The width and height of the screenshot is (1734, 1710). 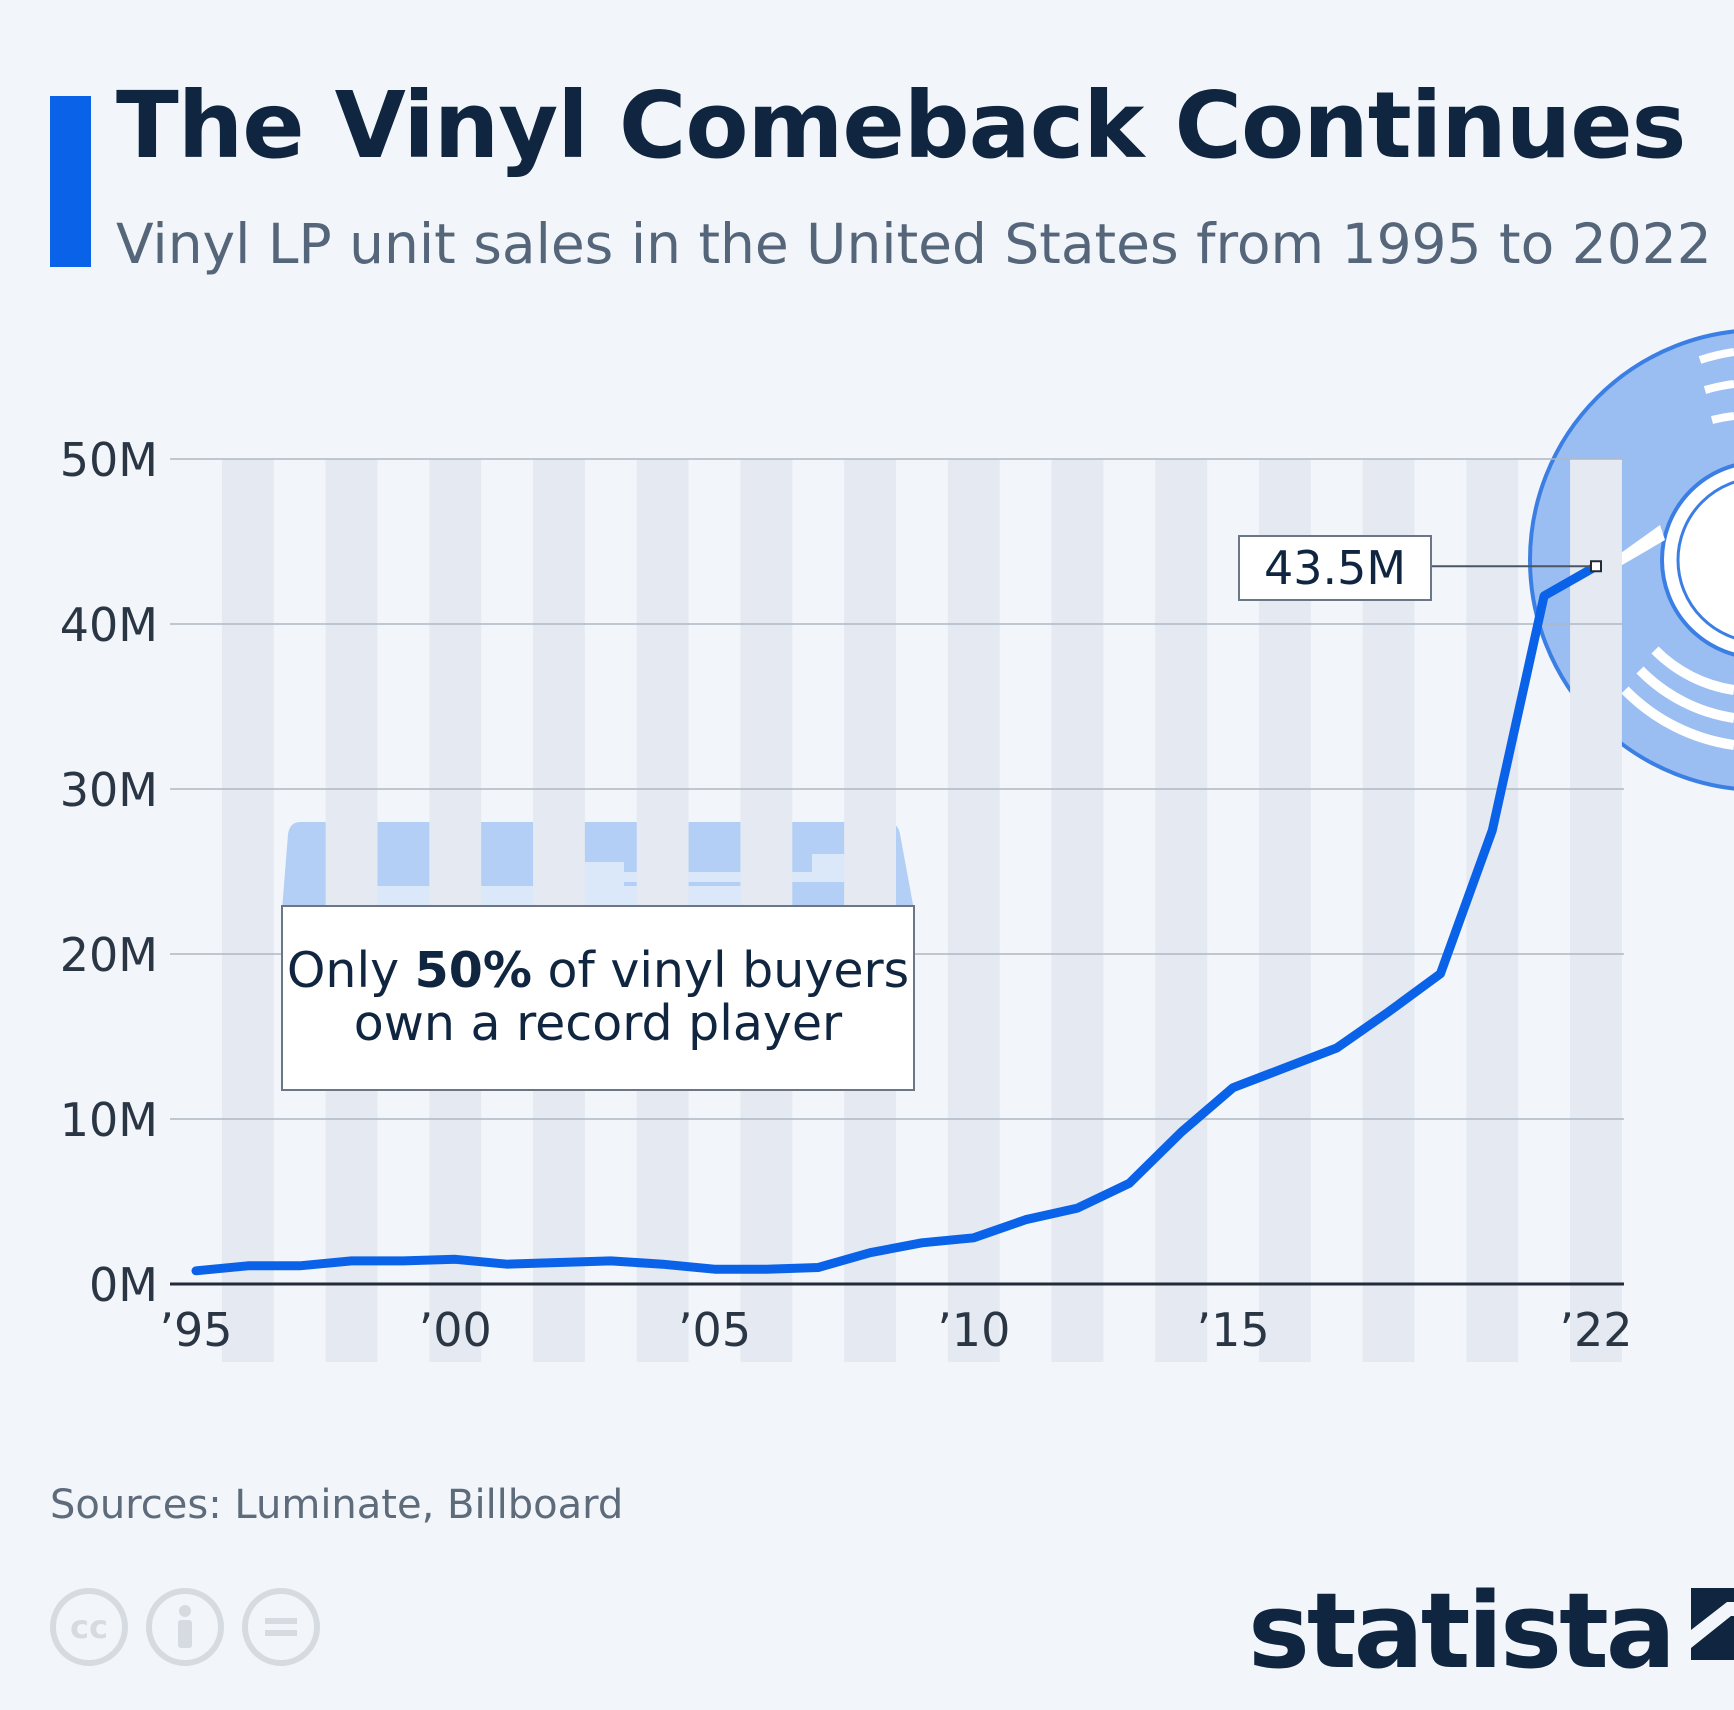 I want to click on attribution-icon, so click(x=185, y=1627).